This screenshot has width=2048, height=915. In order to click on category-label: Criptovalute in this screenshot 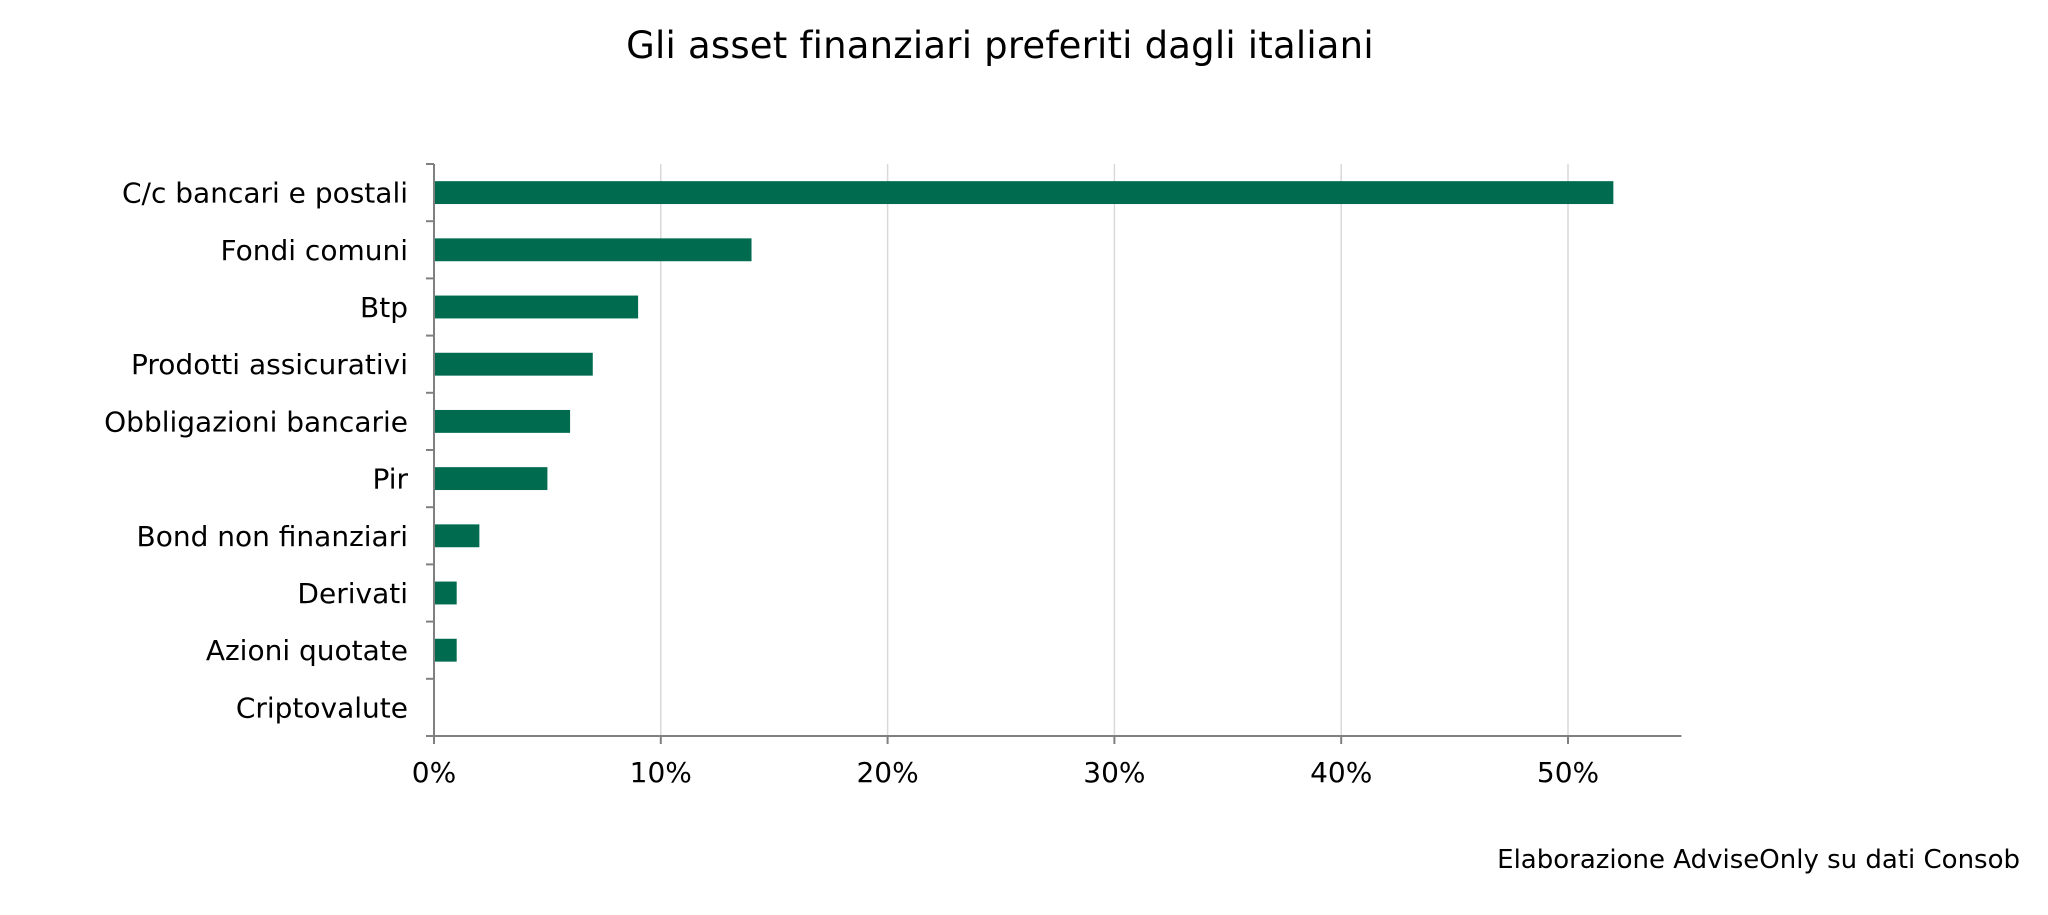, I will do `click(322, 707)`.